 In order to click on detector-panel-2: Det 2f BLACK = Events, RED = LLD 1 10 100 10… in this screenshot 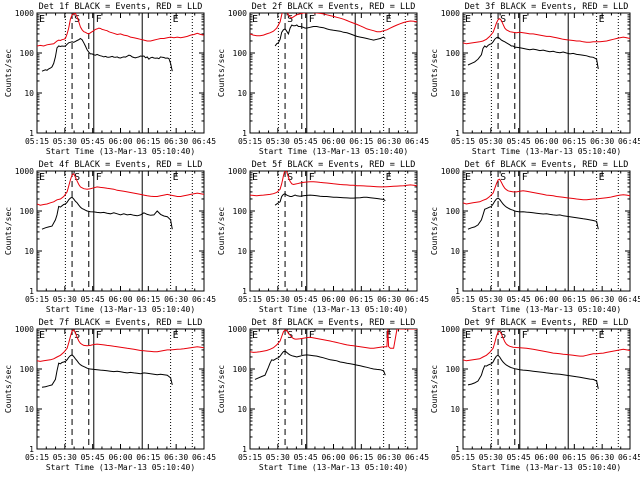, I will do `click(323, 79)`.